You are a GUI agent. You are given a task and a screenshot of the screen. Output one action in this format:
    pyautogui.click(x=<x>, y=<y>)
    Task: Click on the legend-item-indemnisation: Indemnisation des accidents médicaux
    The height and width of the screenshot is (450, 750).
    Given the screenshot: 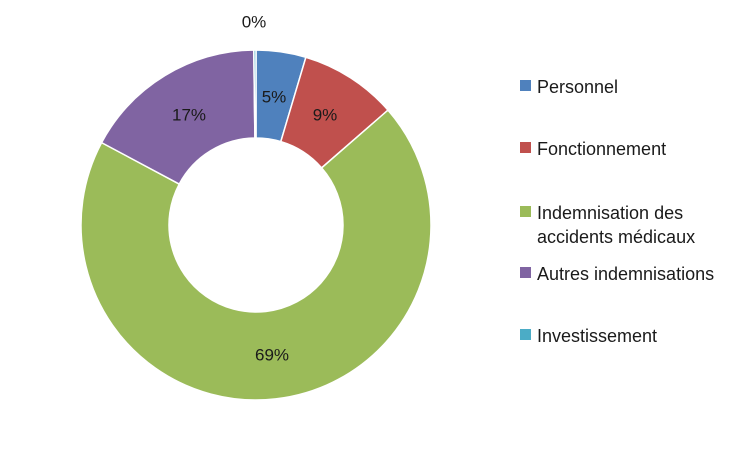 What is the action you would take?
    pyautogui.click(x=632, y=225)
    